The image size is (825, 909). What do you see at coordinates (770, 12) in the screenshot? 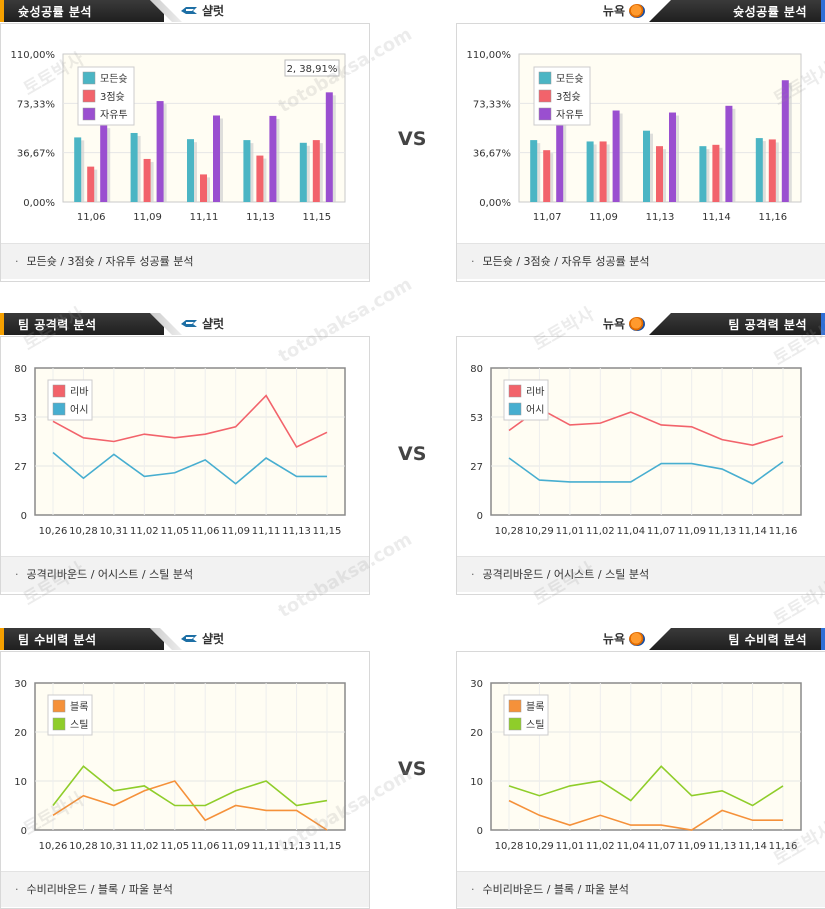
I see `section-title-right: 슛성공률 분석` at bounding box center [770, 12].